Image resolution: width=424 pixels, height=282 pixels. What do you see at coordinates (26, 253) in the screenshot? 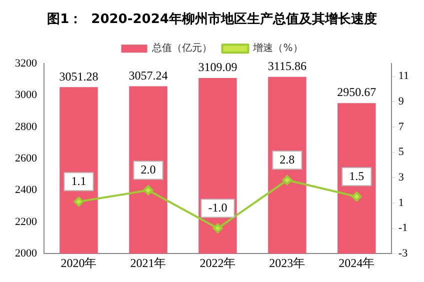
I see `y-tick-label: 2000` at bounding box center [26, 253].